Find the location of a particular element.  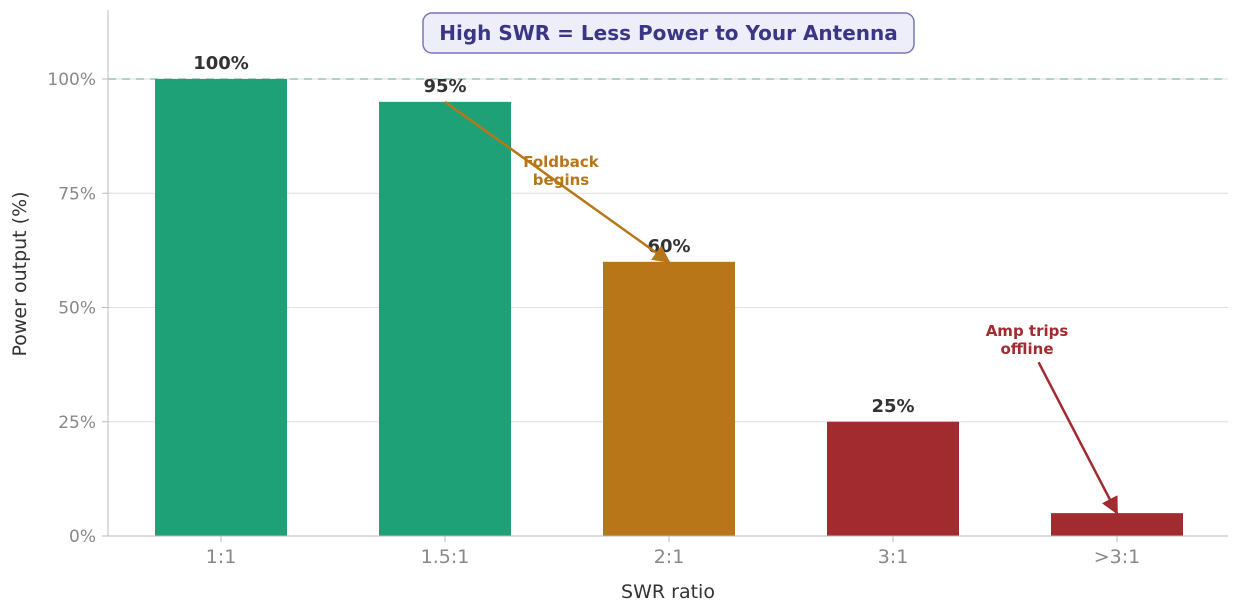

annotation-text: Foldback is located at coordinates (561, 162).